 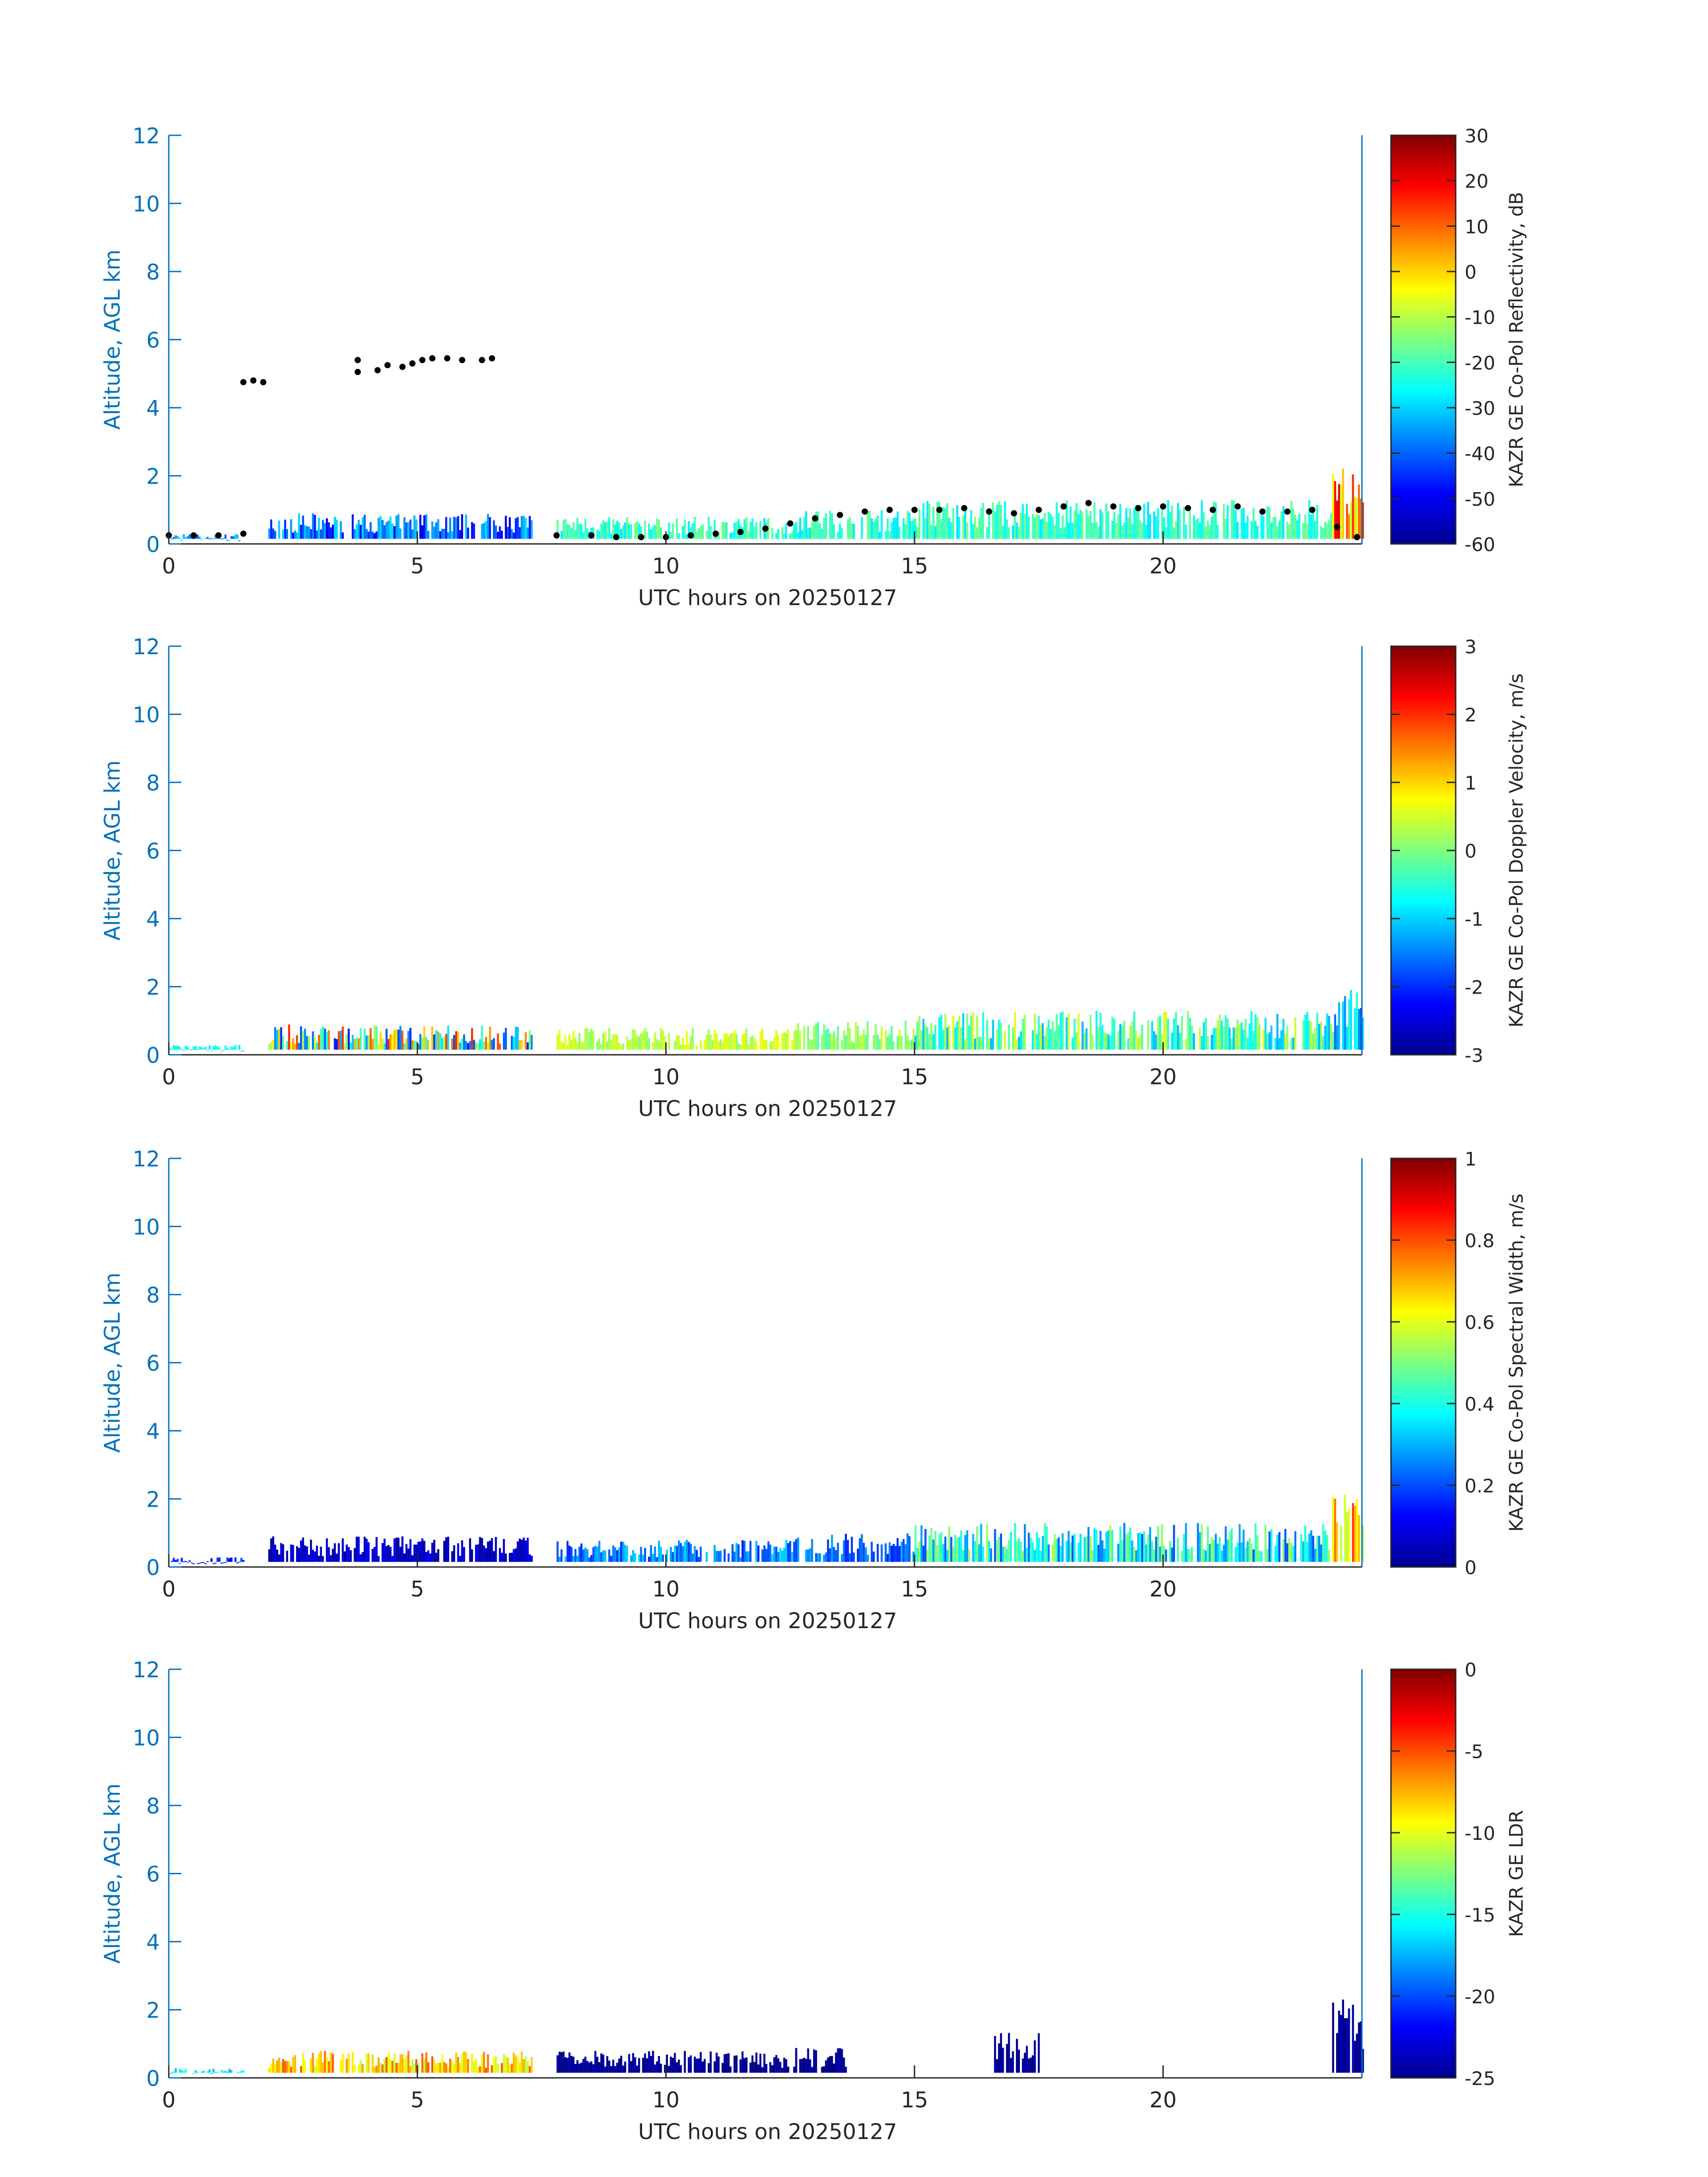 What do you see at coordinates (417, 2100) in the screenshot?
I see `x-tick-label: 5` at bounding box center [417, 2100].